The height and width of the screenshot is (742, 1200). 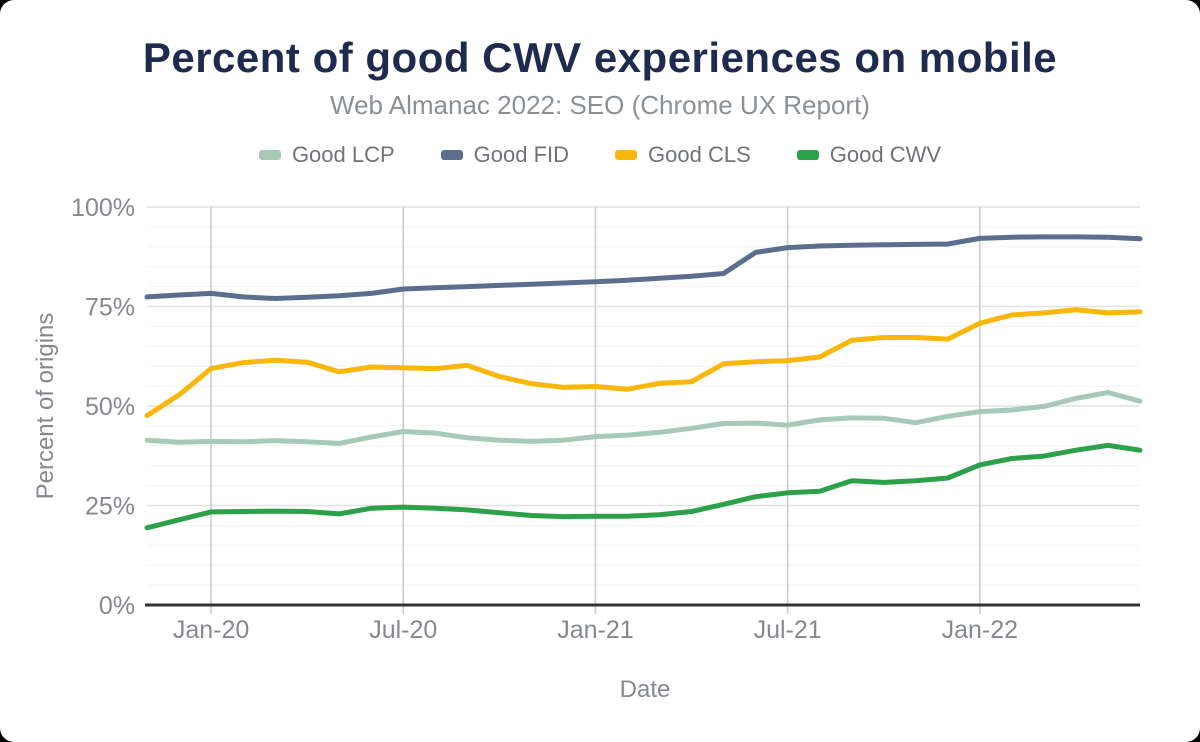 I want to click on x-tick-label: Jan-20, so click(x=211, y=630).